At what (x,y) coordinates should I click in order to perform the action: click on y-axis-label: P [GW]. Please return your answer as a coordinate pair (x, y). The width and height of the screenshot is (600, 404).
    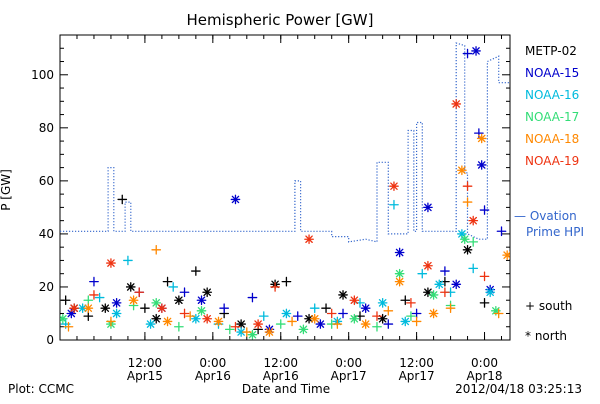
    Looking at the image, I should click on (6, 190).